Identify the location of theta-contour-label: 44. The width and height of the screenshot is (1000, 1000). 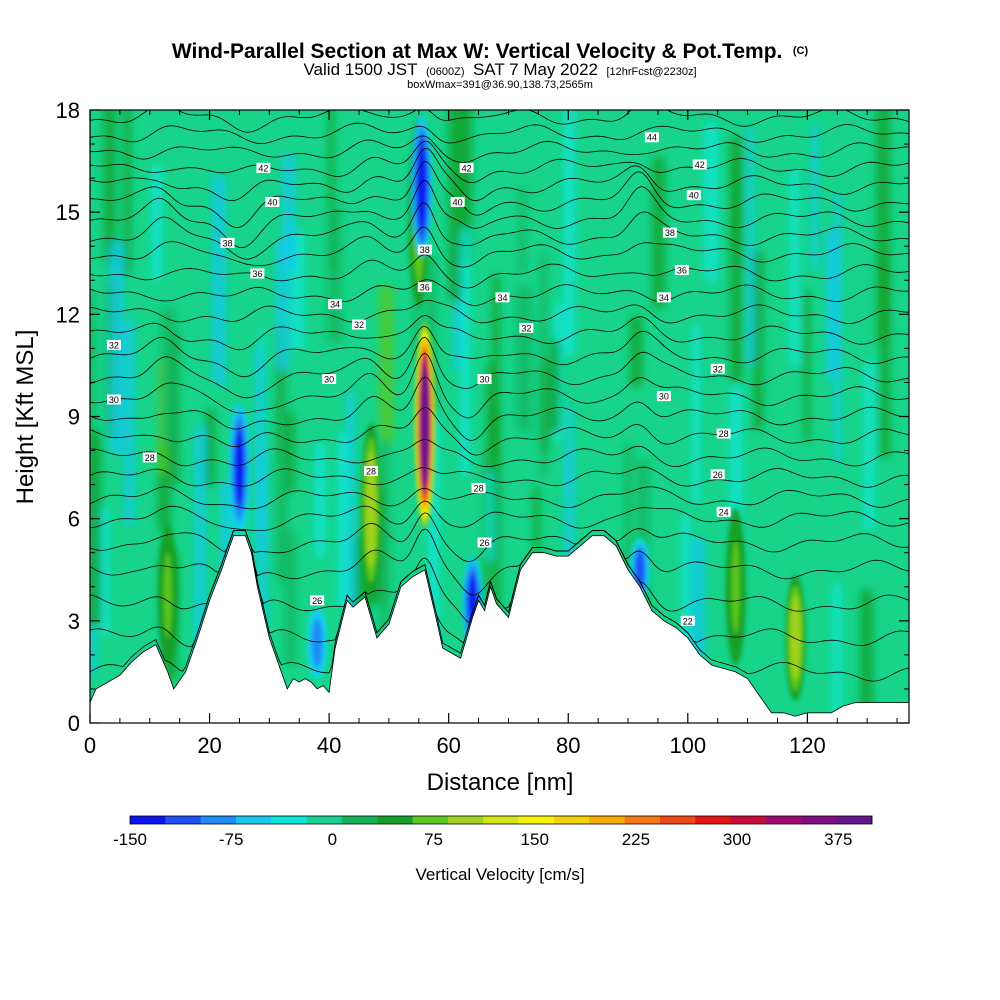
(651, 137).